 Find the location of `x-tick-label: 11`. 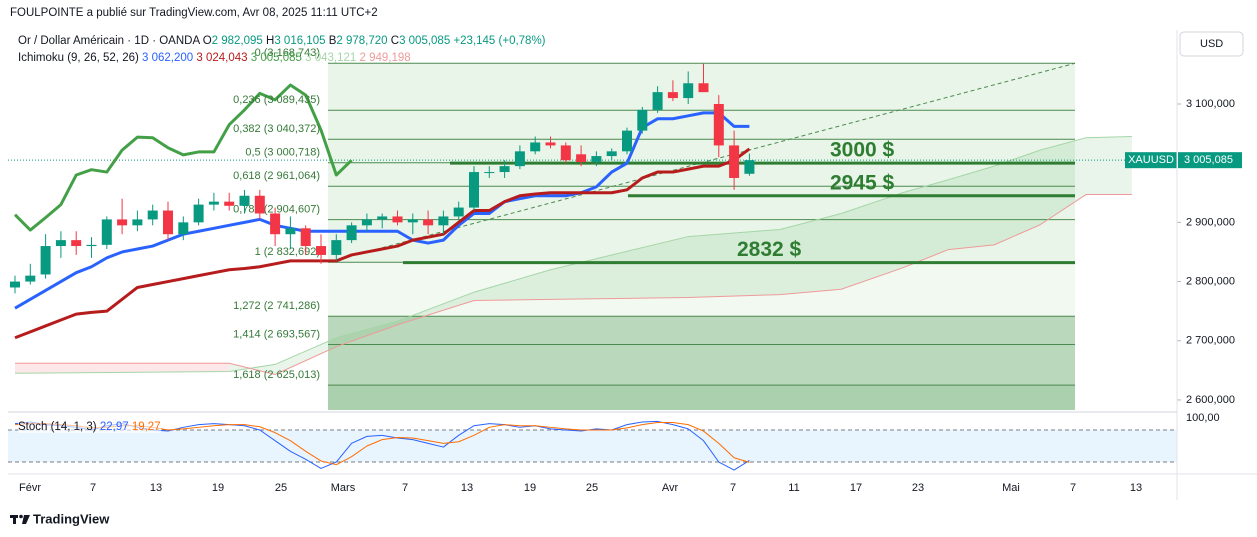

x-tick-label: 11 is located at coordinates (793, 488).